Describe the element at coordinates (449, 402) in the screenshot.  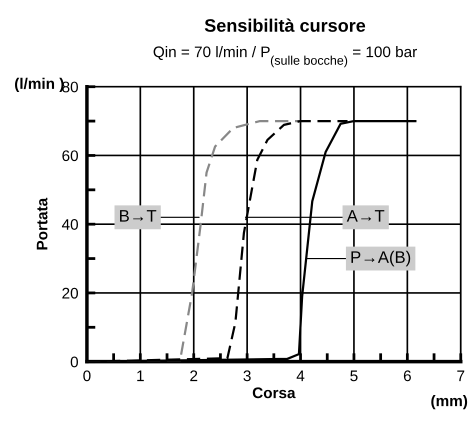
I see `text: (mm)` at that location.